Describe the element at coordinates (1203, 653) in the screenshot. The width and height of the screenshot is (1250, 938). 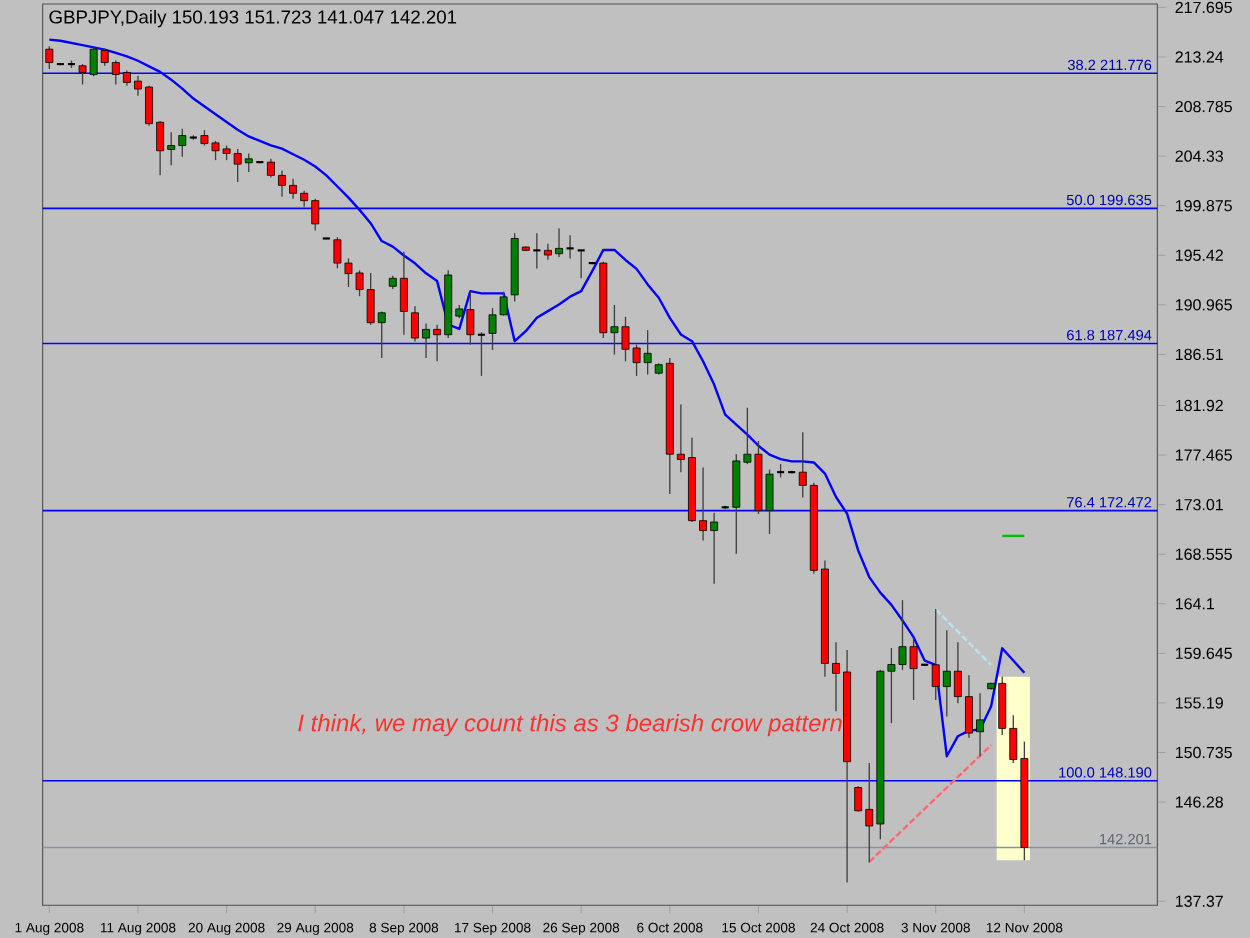
I see `y-tick-label: 159.645` at that location.